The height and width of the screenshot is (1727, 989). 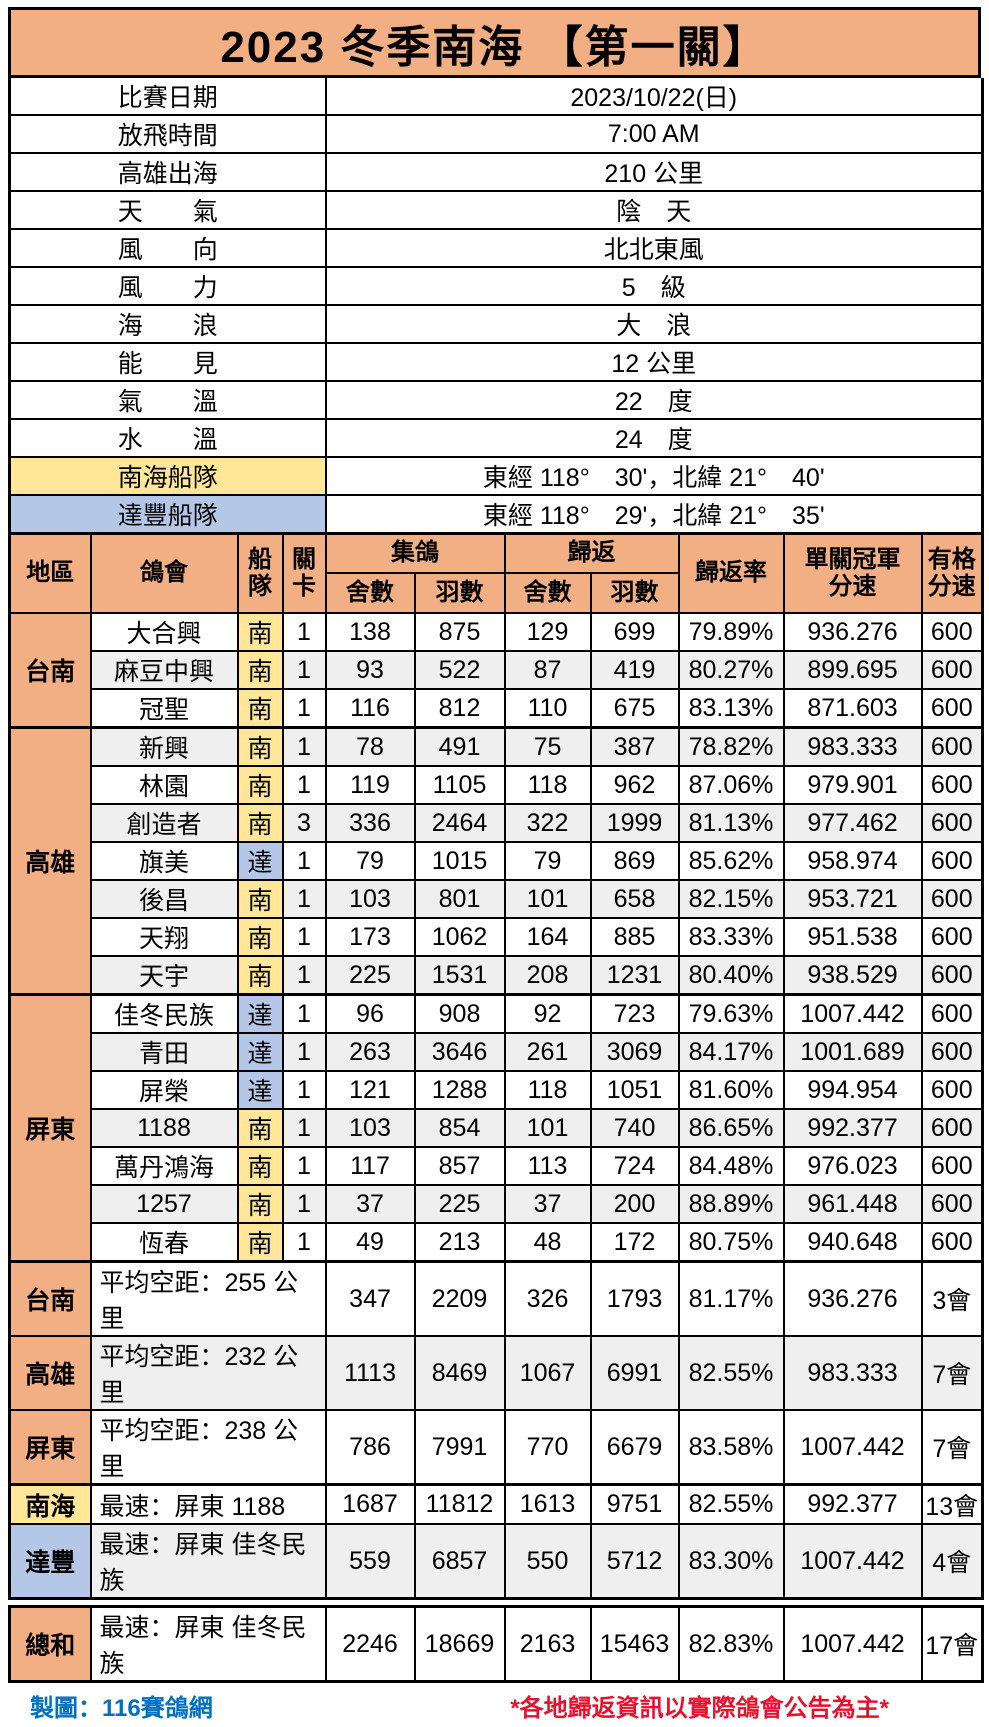 I want to click on cell-c_lofts: 93, so click(x=370, y=670).